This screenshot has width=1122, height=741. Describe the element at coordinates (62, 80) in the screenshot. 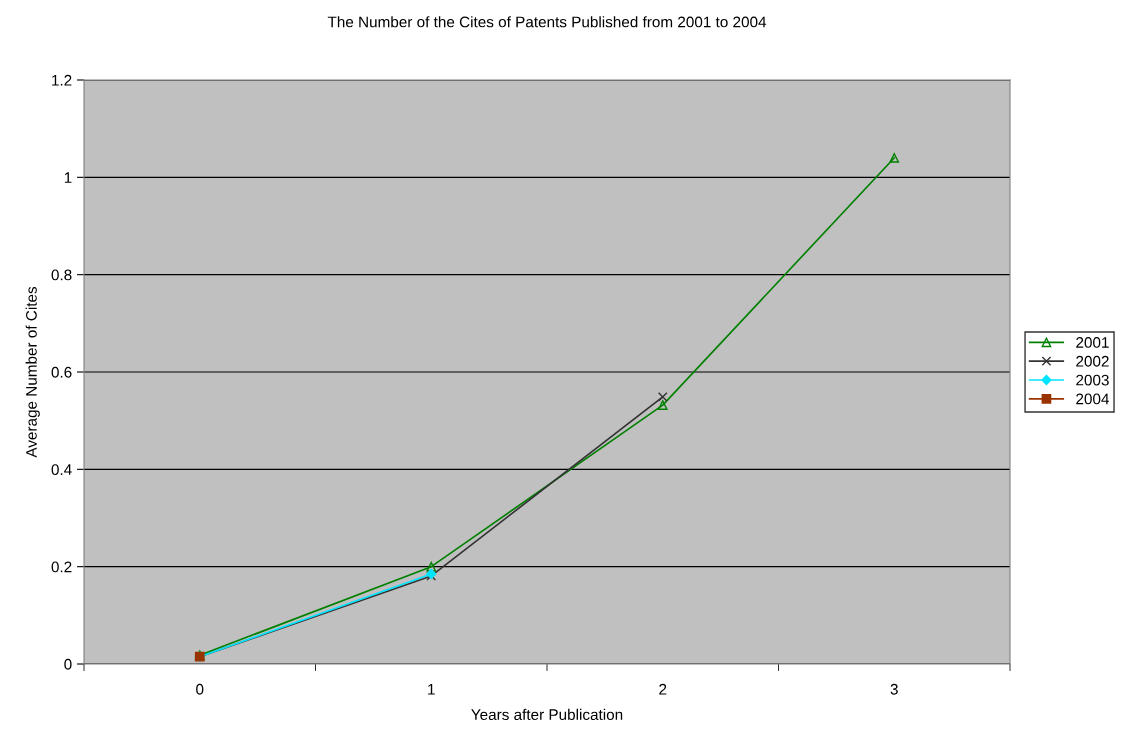

I see `y-tick-label: 1.2` at that location.